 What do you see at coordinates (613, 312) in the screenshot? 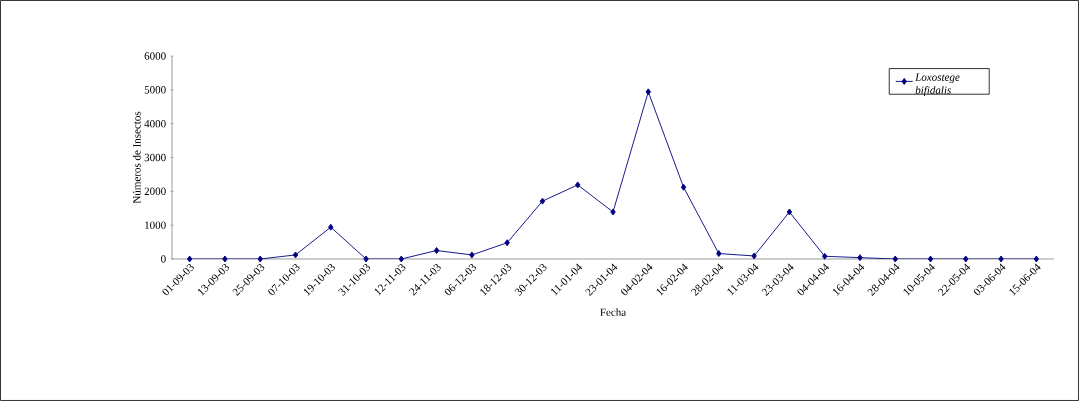
I see `x-axis-title: Fecha` at bounding box center [613, 312].